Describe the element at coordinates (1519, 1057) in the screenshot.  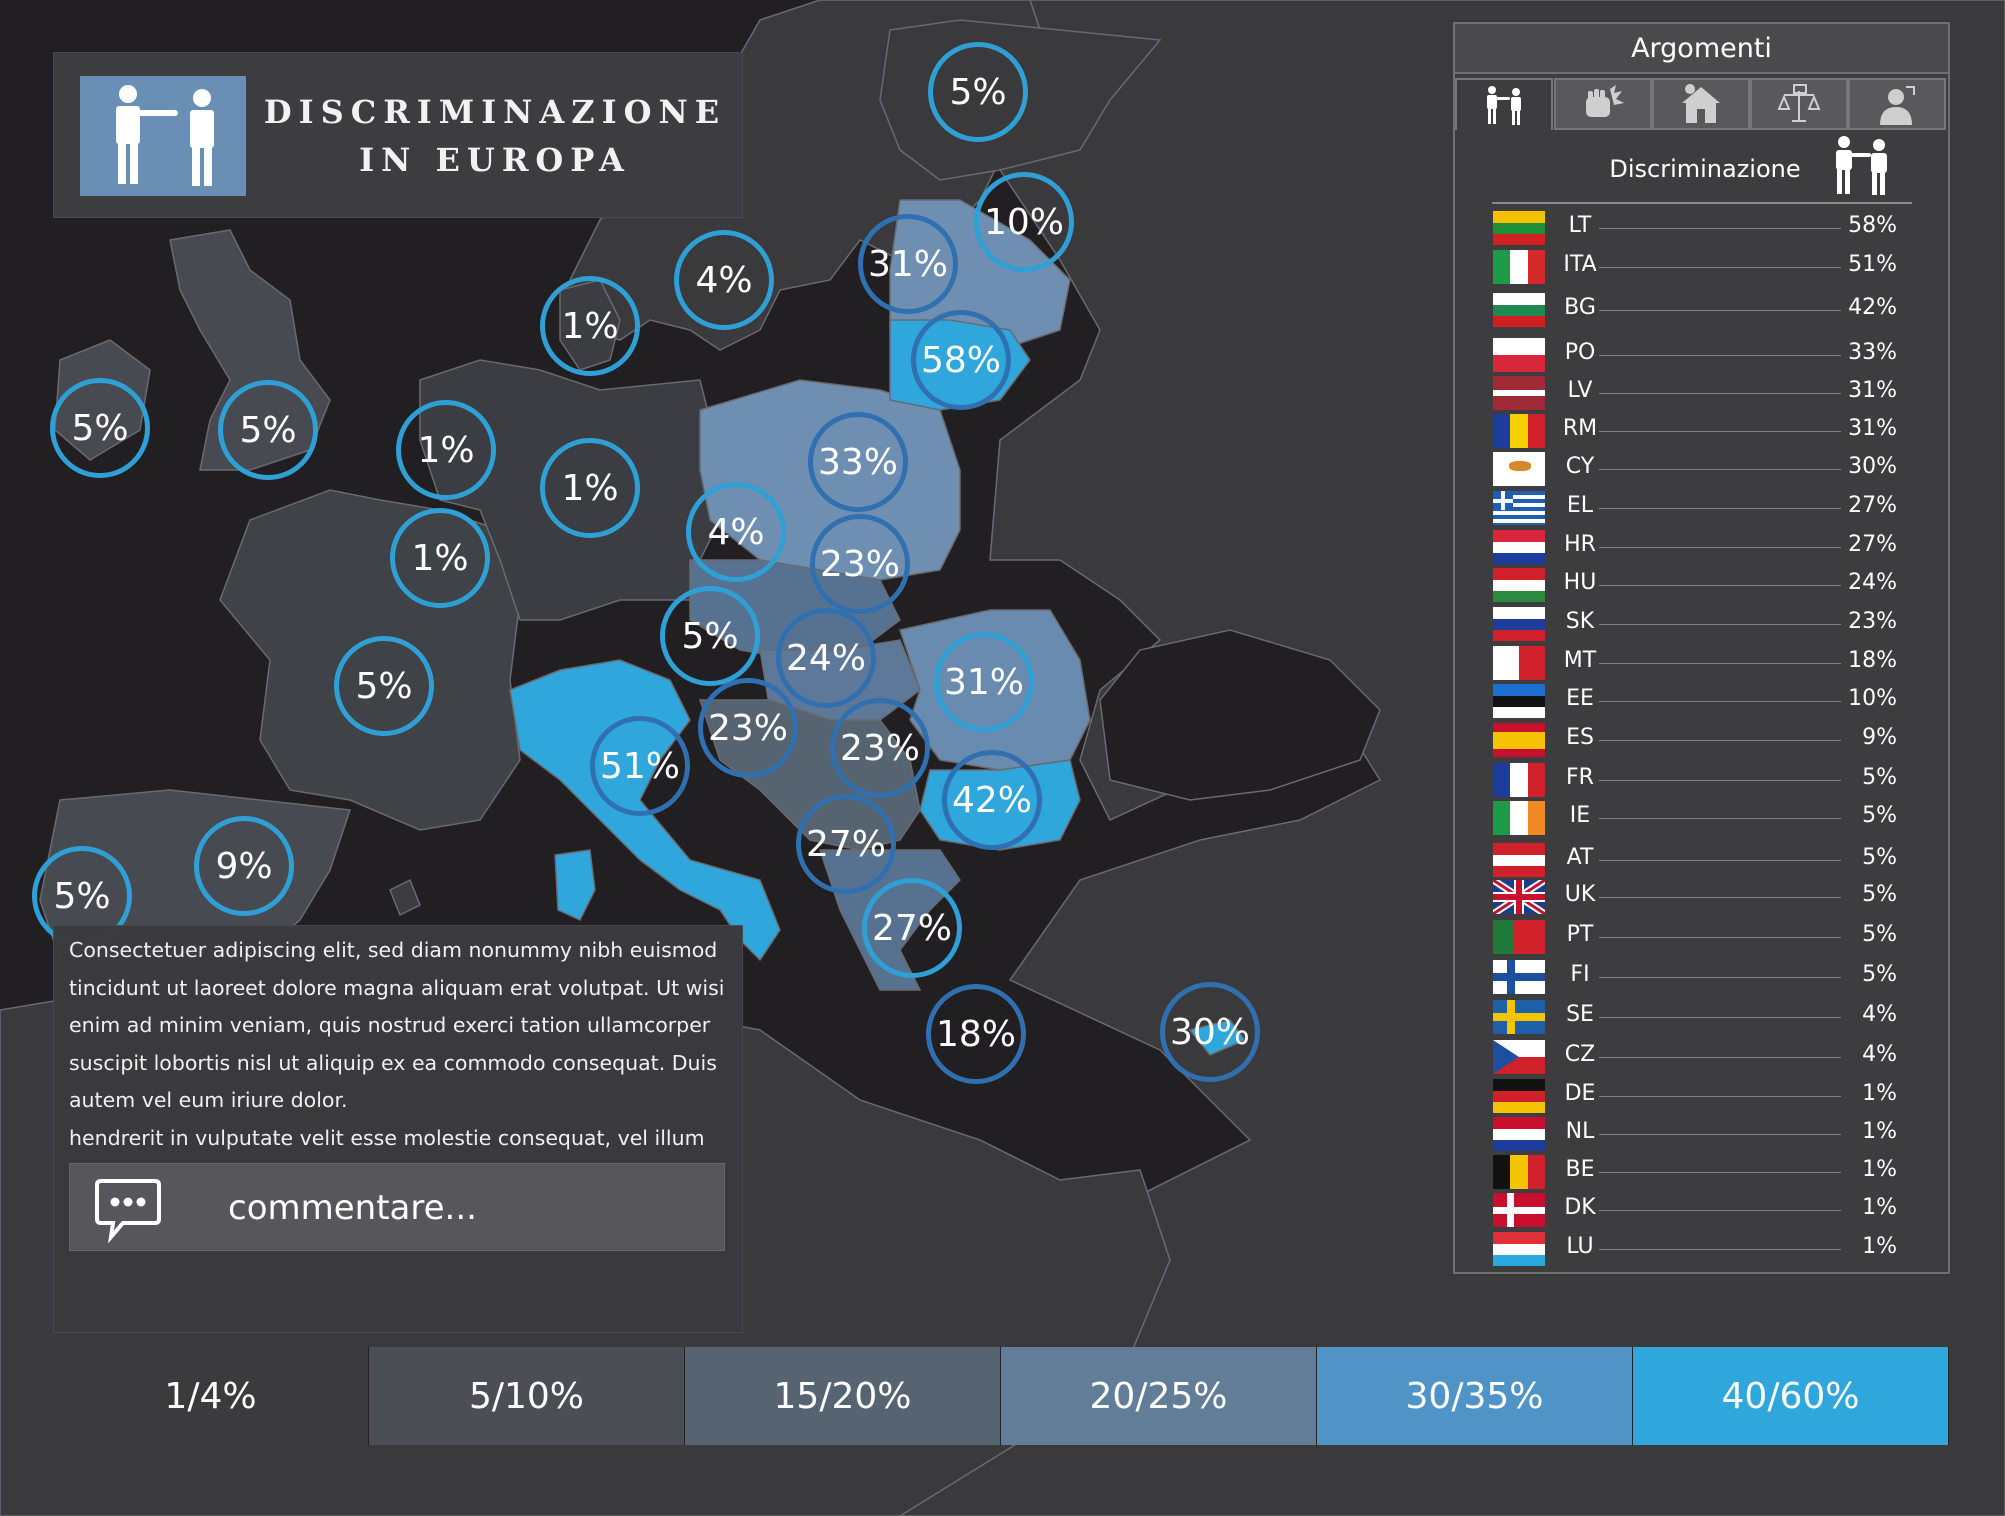
I see `flag-cz-icon` at that location.